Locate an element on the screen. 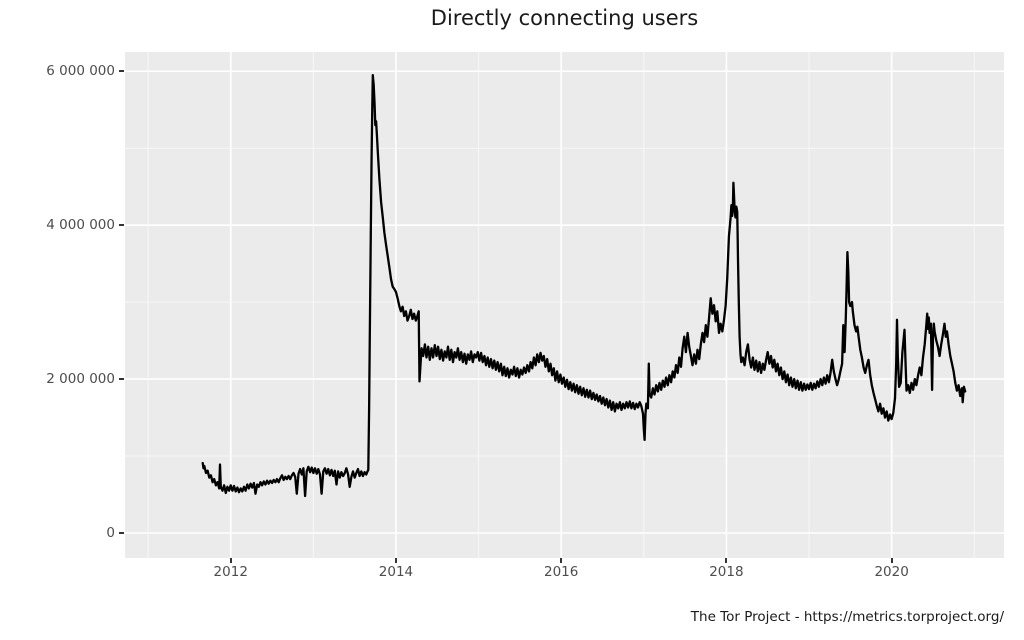 Image resolution: width=1024 pixels, height=640 pixels. x-tick-label: 2018 is located at coordinates (726, 572).